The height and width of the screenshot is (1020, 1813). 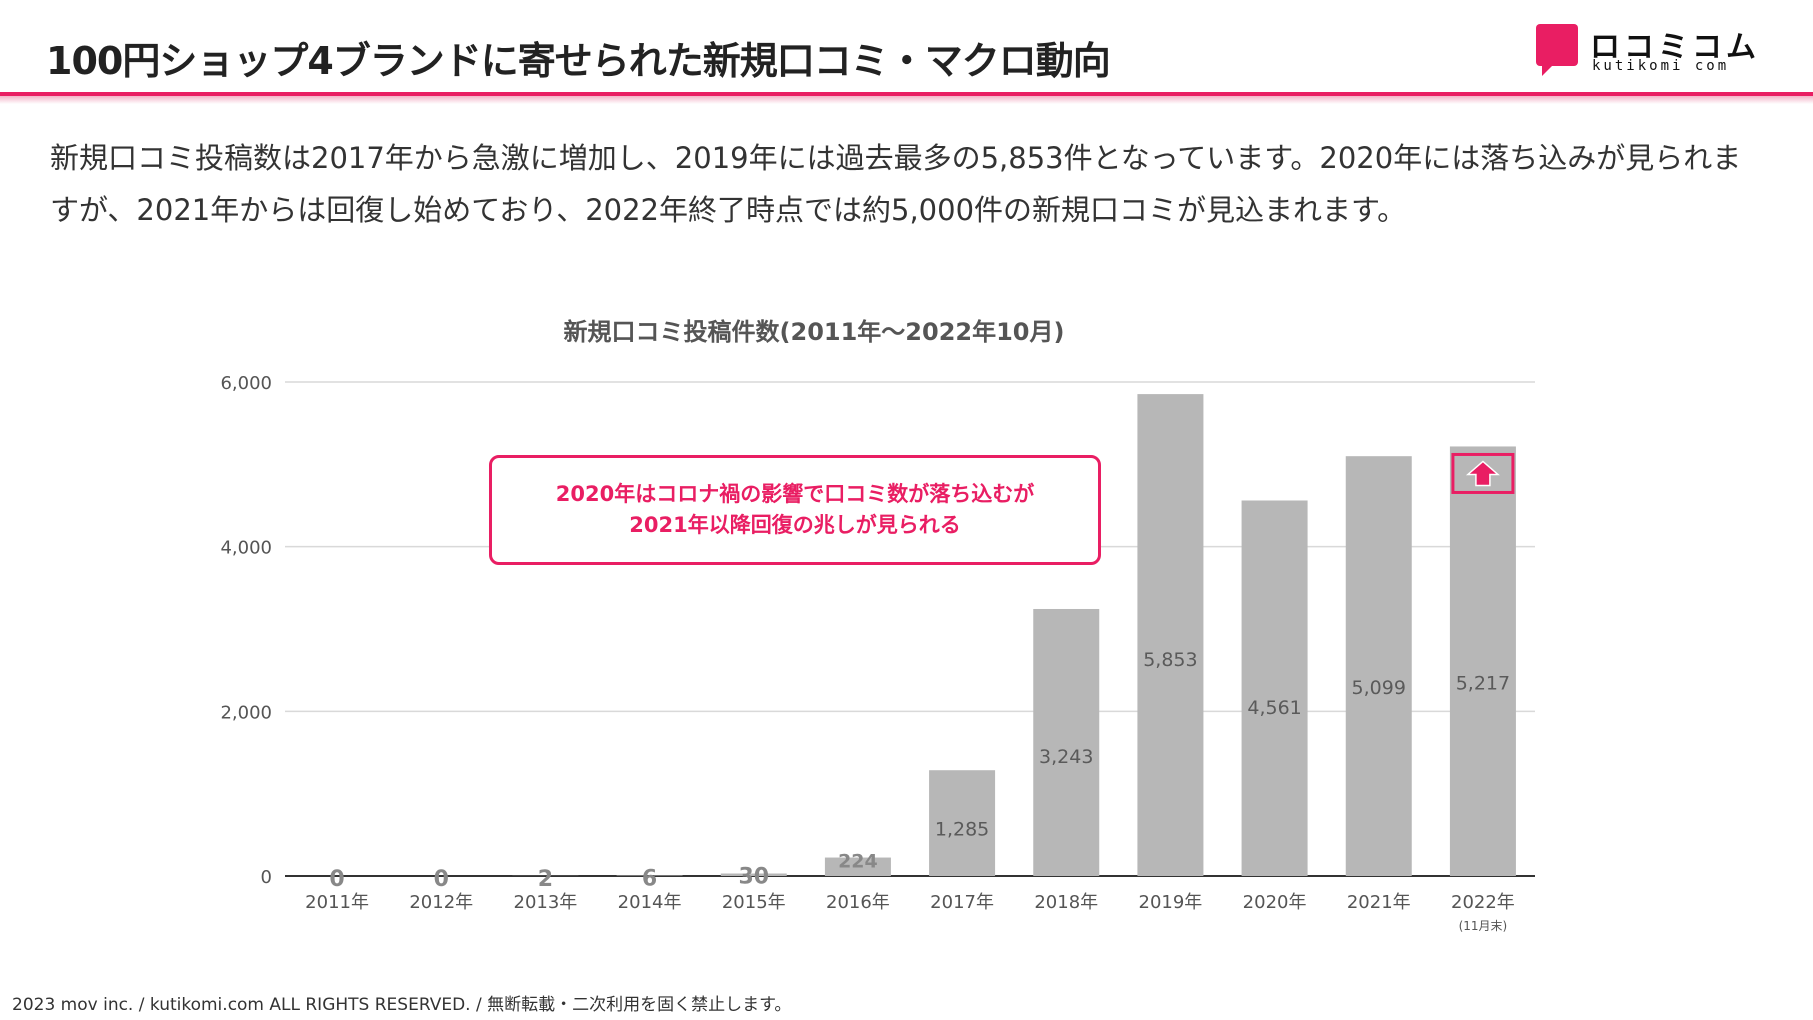 I want to click on up-arrow-shape, so click(x=1482, y=473).